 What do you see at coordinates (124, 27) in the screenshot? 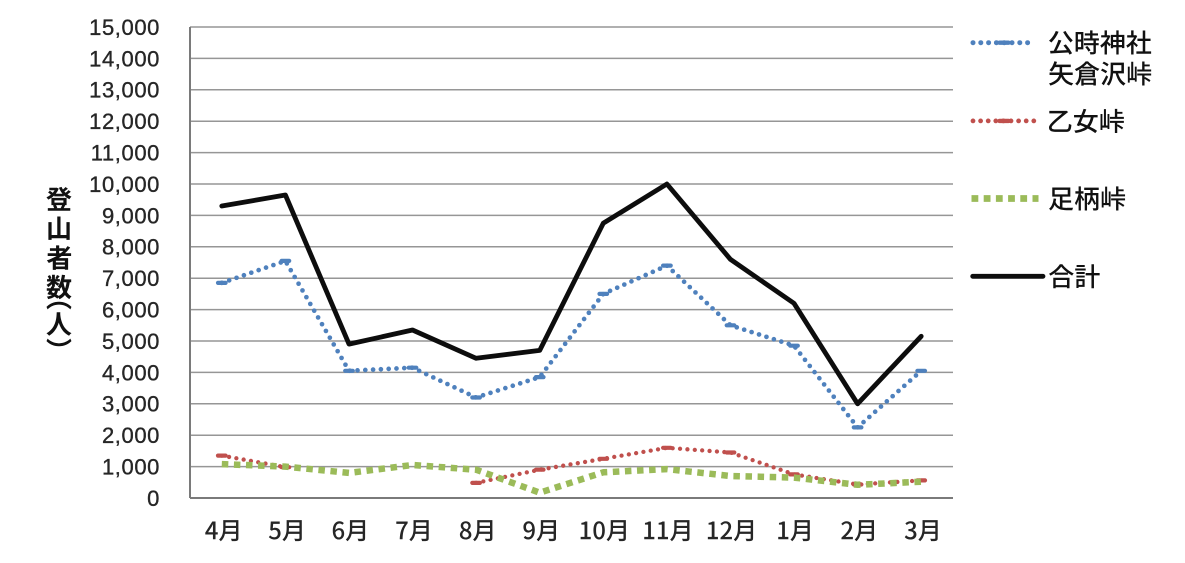
I see `svg-text: 15,000` at bounding box center [124, 27].